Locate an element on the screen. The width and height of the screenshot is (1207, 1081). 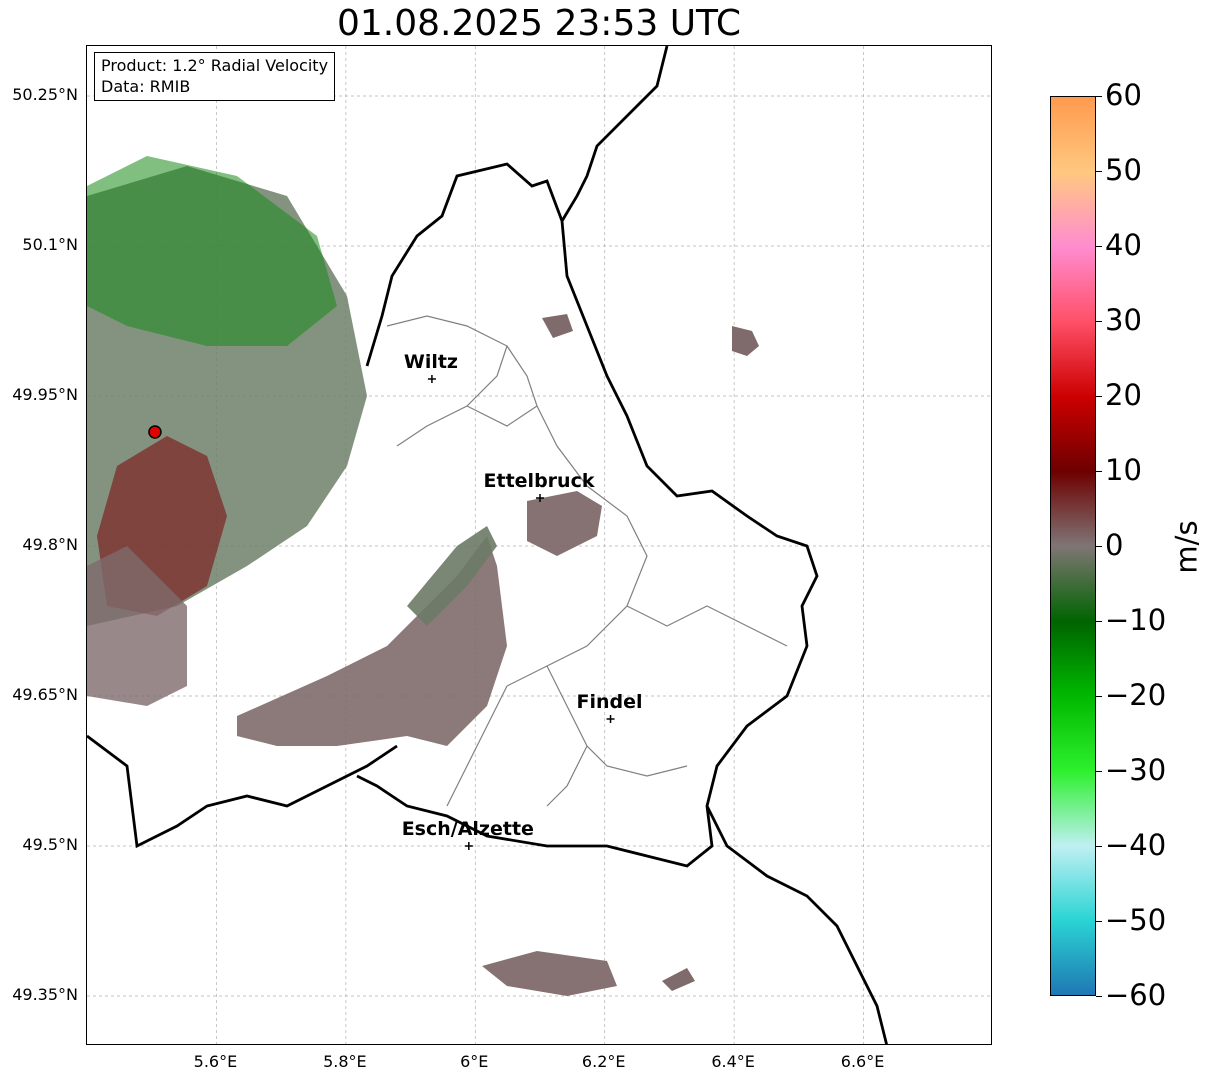
lon-tick-label: 5.6°E is located at coordinates (215, 1061).